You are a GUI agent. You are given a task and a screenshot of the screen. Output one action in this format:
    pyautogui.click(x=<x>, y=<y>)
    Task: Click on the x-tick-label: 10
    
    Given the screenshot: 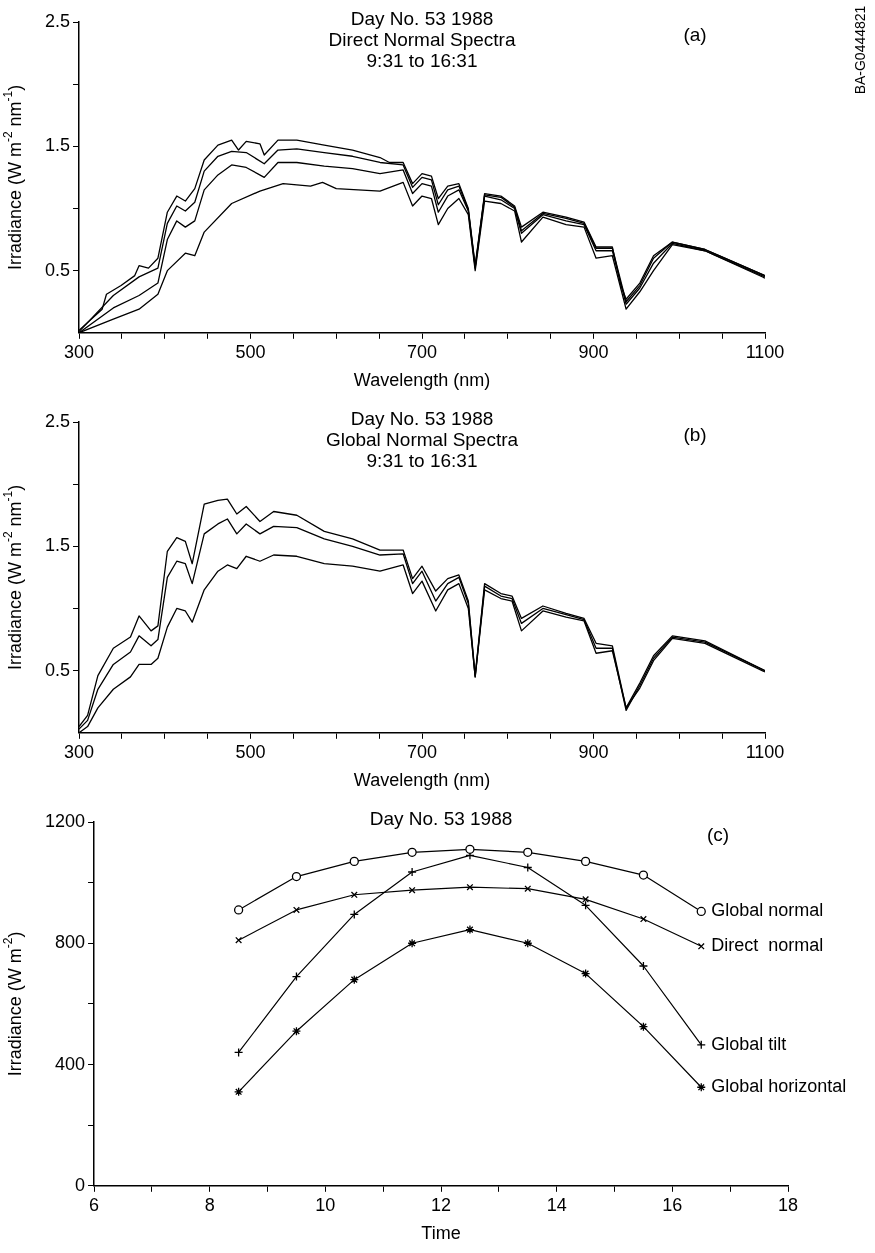 What is the action you would take?
    pyautogui.click(x=325, y=1204)
    